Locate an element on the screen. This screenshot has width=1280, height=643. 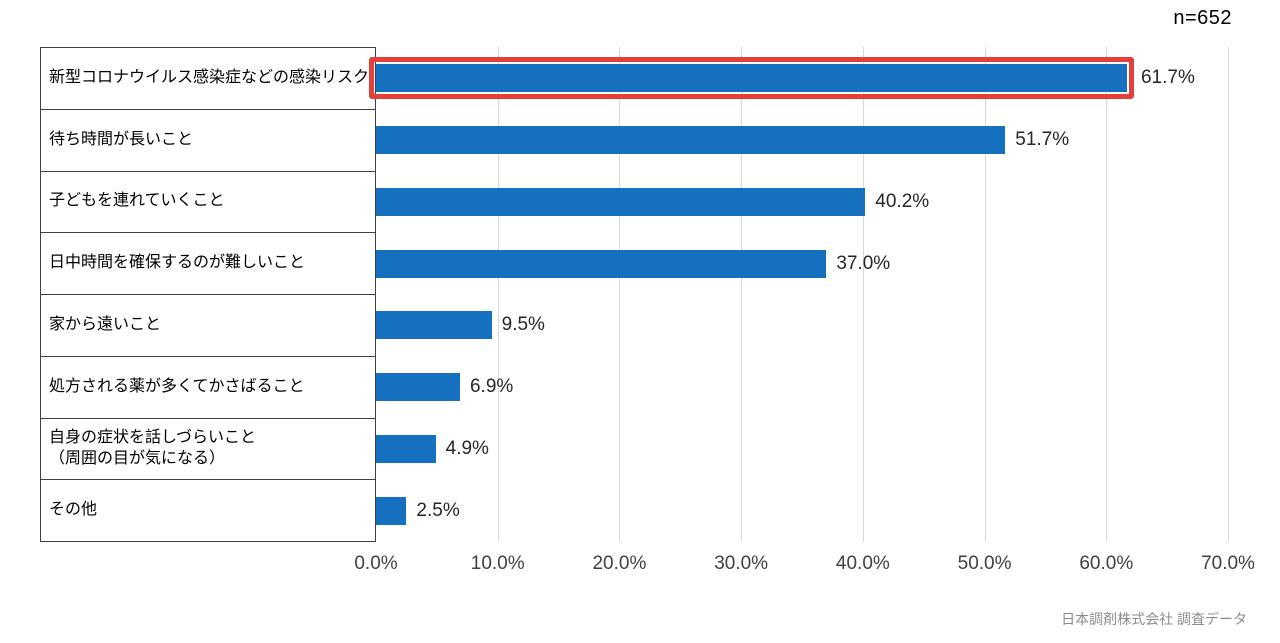
x-tick-label: 70.0% is located at coordinates (1228, 563).